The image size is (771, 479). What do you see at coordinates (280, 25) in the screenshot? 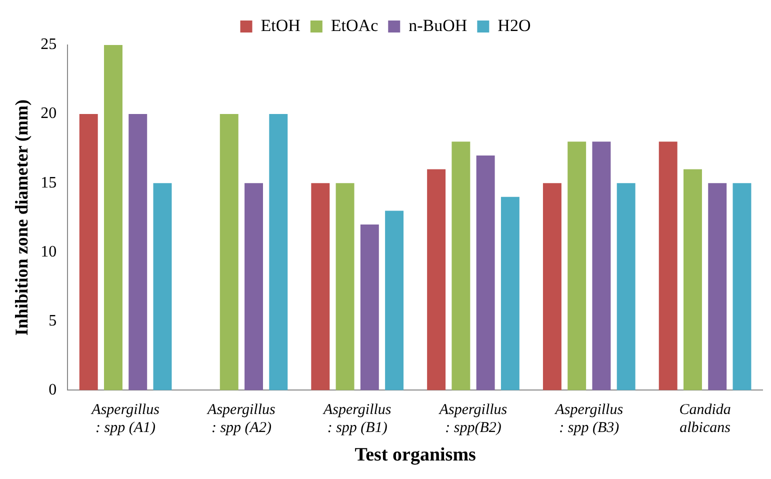
I see `legend-label: EtOH` at bounding box center [280, 25].